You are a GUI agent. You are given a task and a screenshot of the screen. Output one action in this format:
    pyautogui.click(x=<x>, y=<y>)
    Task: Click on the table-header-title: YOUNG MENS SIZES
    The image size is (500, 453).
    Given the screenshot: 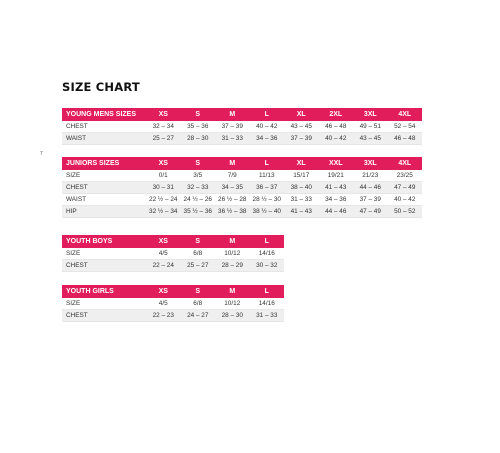 What is the action you would take?
    pyautogui.click(x=104, y=114)
    